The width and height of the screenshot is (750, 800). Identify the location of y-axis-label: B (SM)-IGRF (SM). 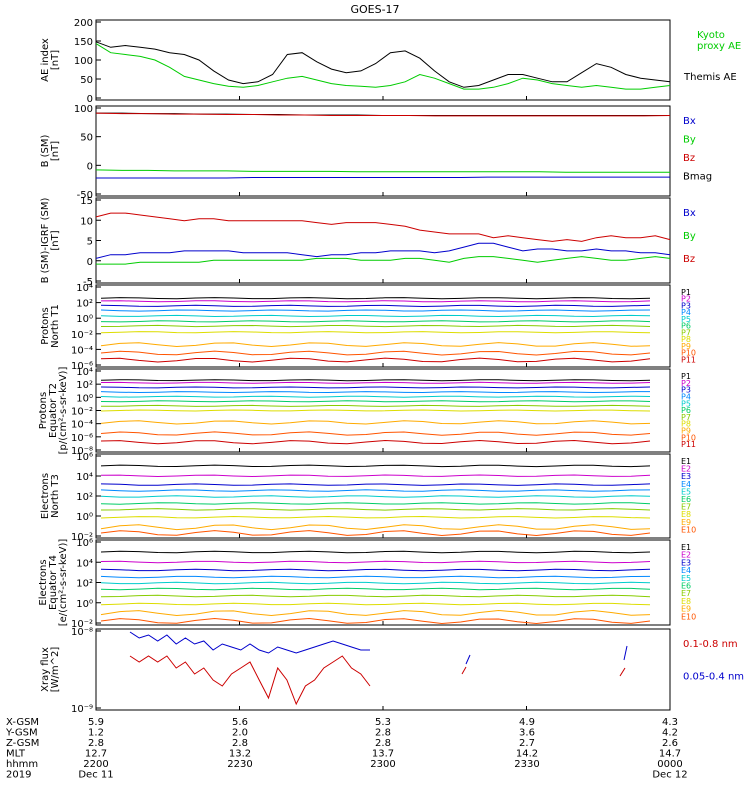
(45, 241).